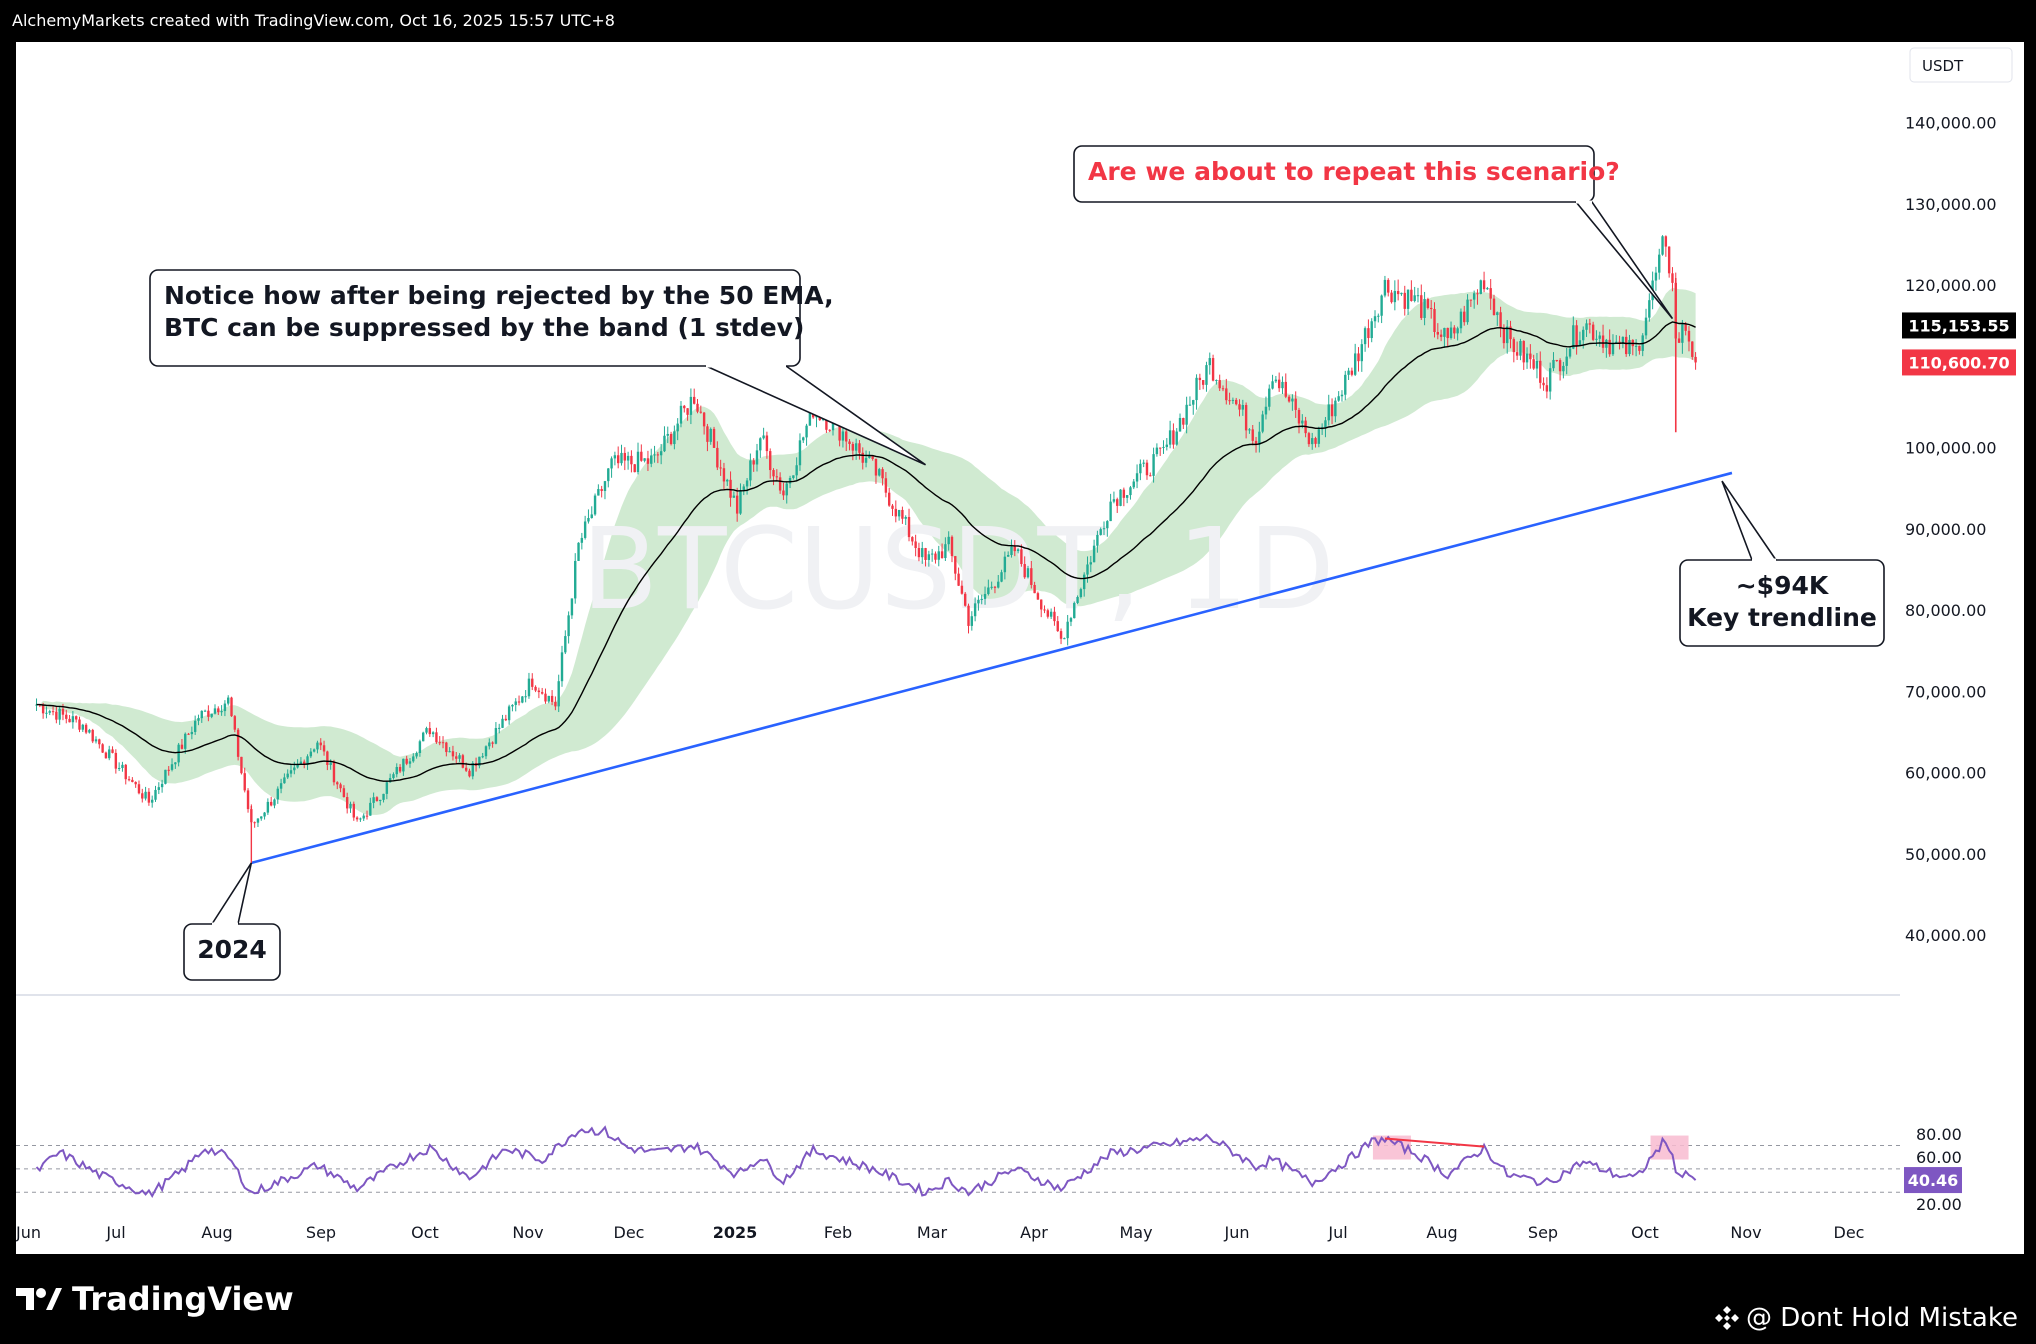  I want to click on attribution-text: @ Dont Hold Mistake, so click(1881, 1318).